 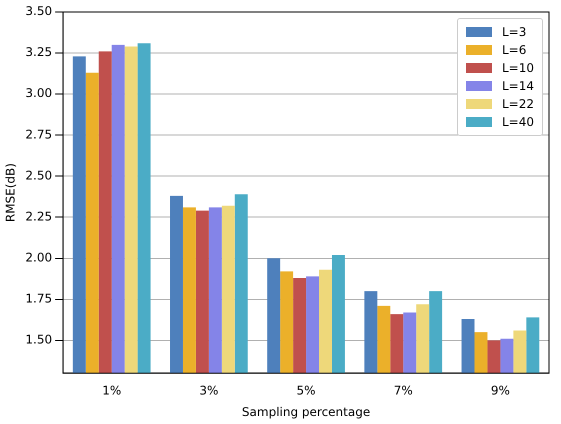 What do you see at coordinates (38, 216) in the screenshot?
I see `y-tick-label: 2.25` at bounding box center [38, 216].